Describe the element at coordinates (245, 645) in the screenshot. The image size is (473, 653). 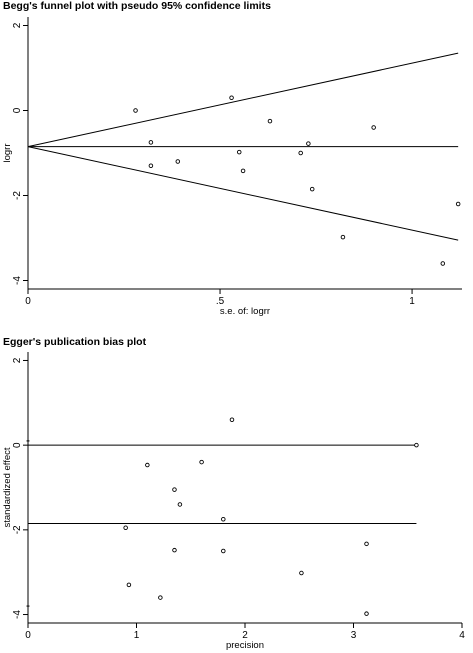
I see `x-axis-title: precision` at that location.